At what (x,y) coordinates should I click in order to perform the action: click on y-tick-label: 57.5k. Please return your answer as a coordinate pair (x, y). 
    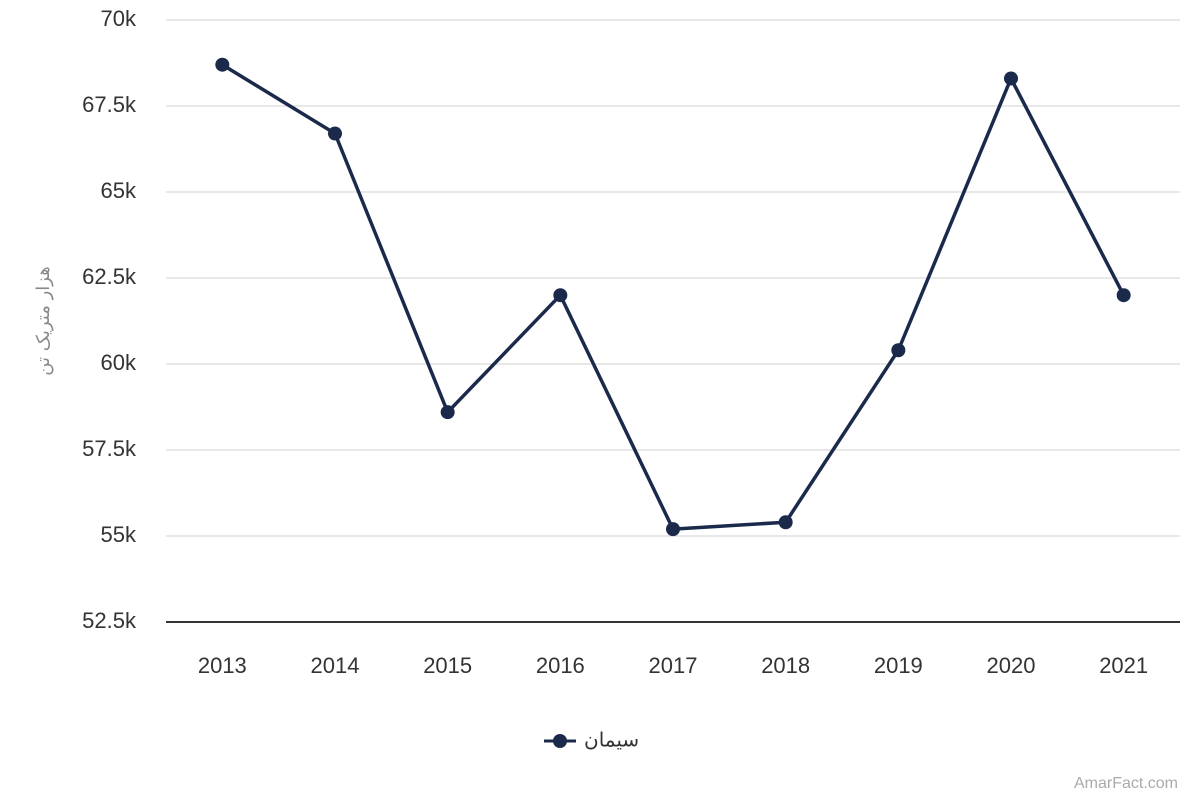
    Looking at the image, I should click on (109, 448).